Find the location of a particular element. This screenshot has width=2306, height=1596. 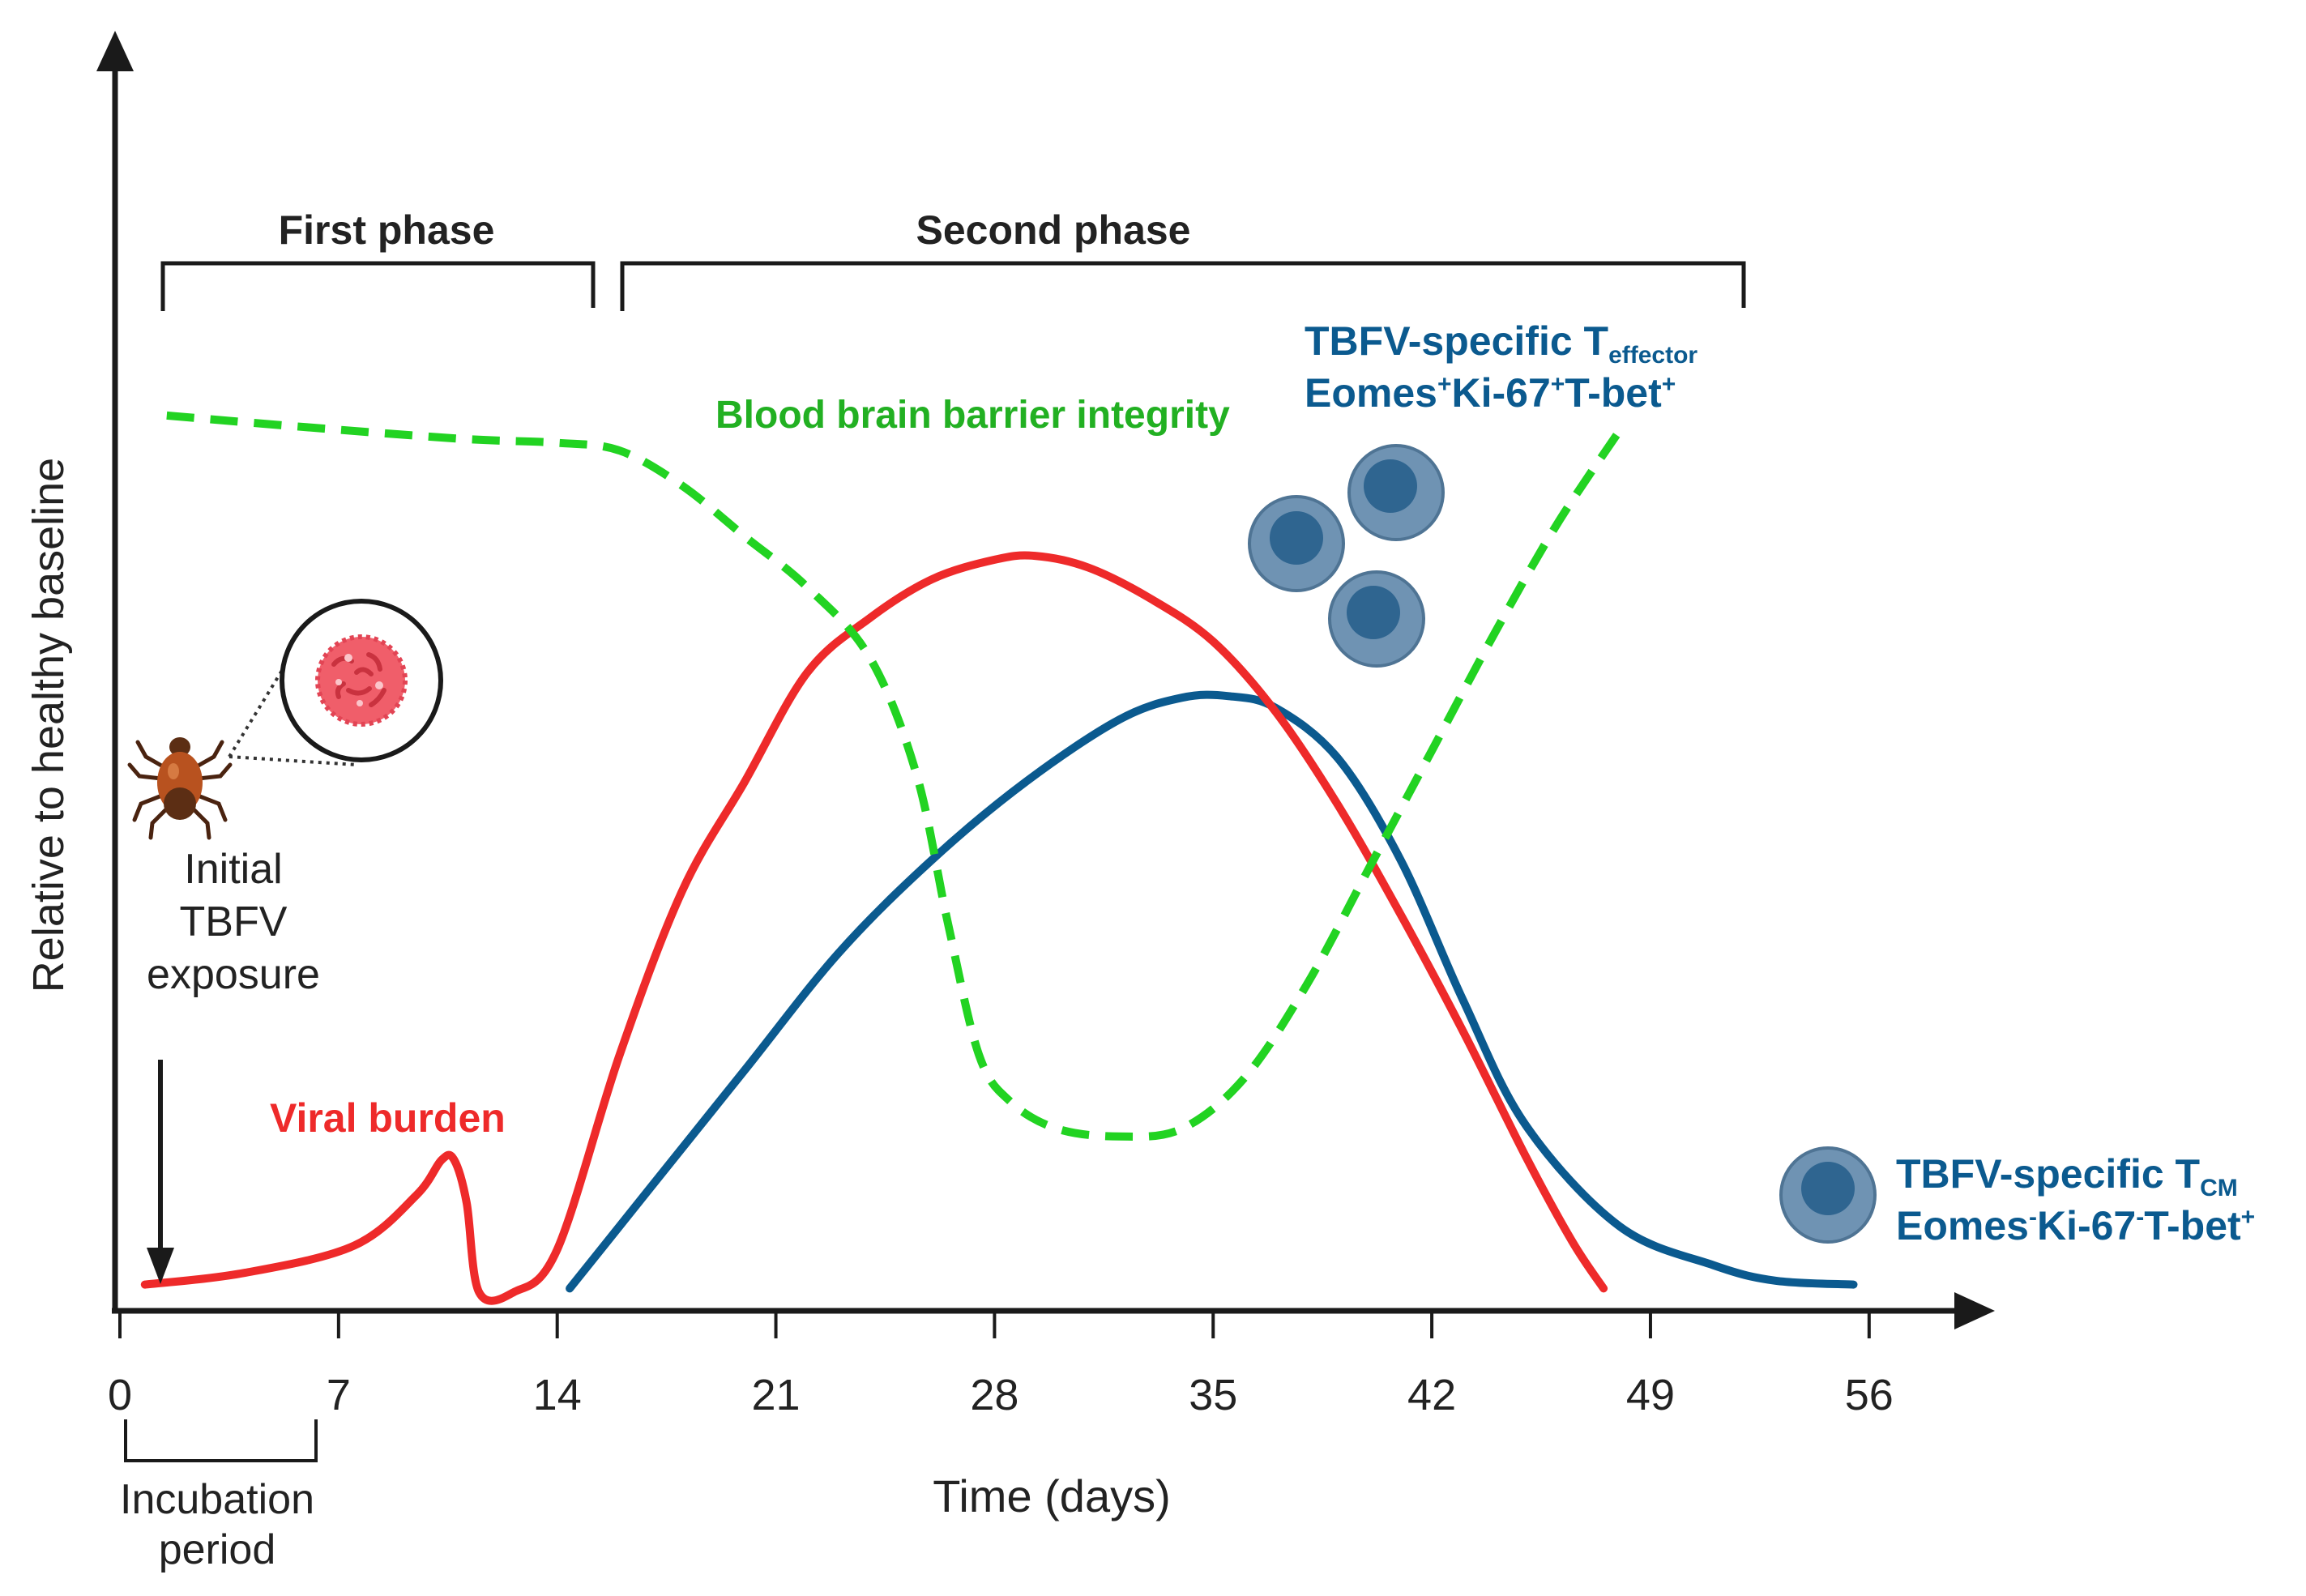

x-axis-label: Time (days) is located at coordinates (1052, 1495).